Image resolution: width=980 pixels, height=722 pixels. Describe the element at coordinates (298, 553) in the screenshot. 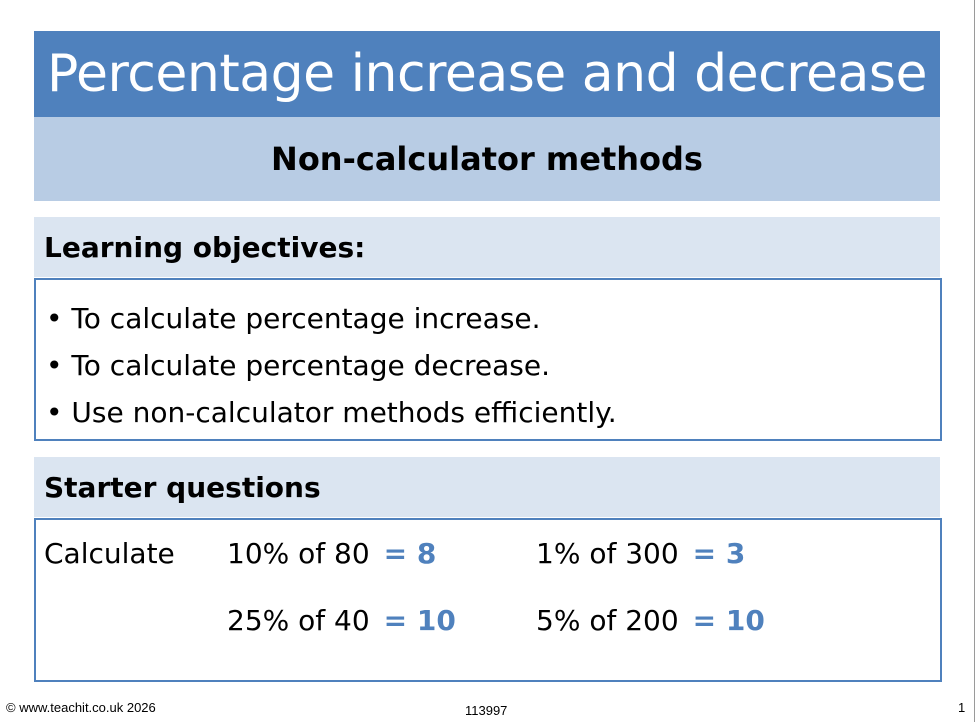

I see `question-prompt: 10% of 80` at that location.